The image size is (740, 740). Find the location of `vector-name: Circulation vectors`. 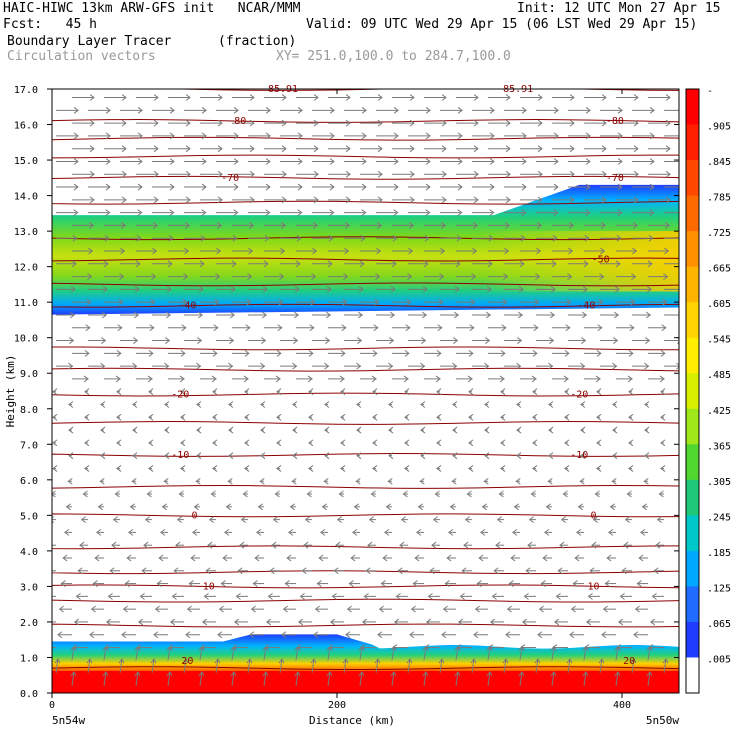

vector-name: Circulation vectors is located at coordinates (81, 56).